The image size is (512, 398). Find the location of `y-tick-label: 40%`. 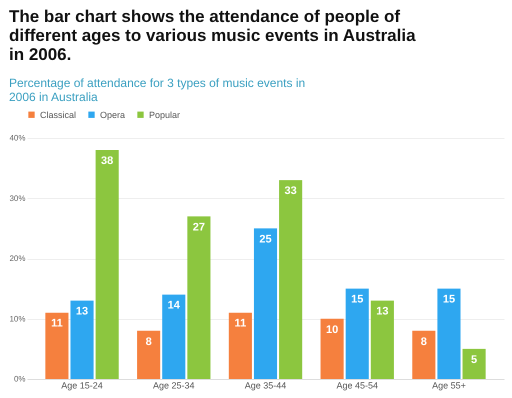

y-tick-label: 40% is located at coordinates (17, 138).